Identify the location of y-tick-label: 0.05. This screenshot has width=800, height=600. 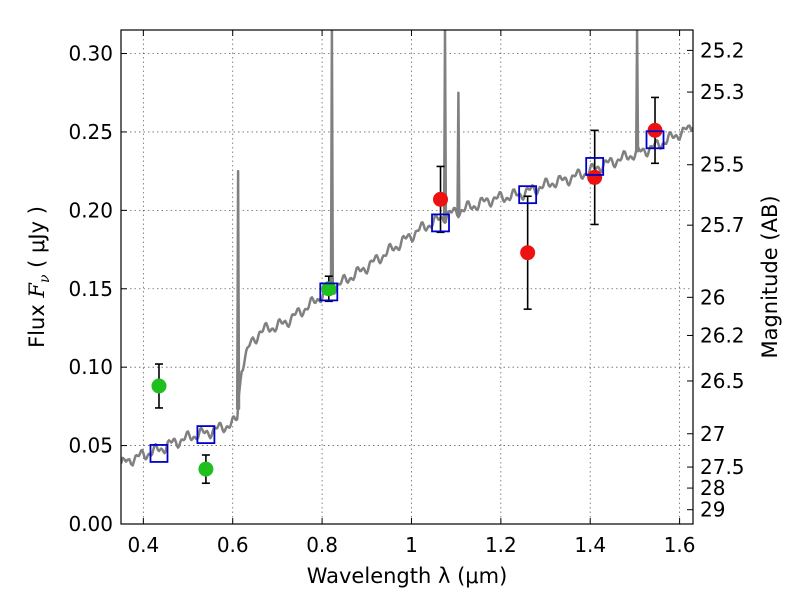
(90, 446).